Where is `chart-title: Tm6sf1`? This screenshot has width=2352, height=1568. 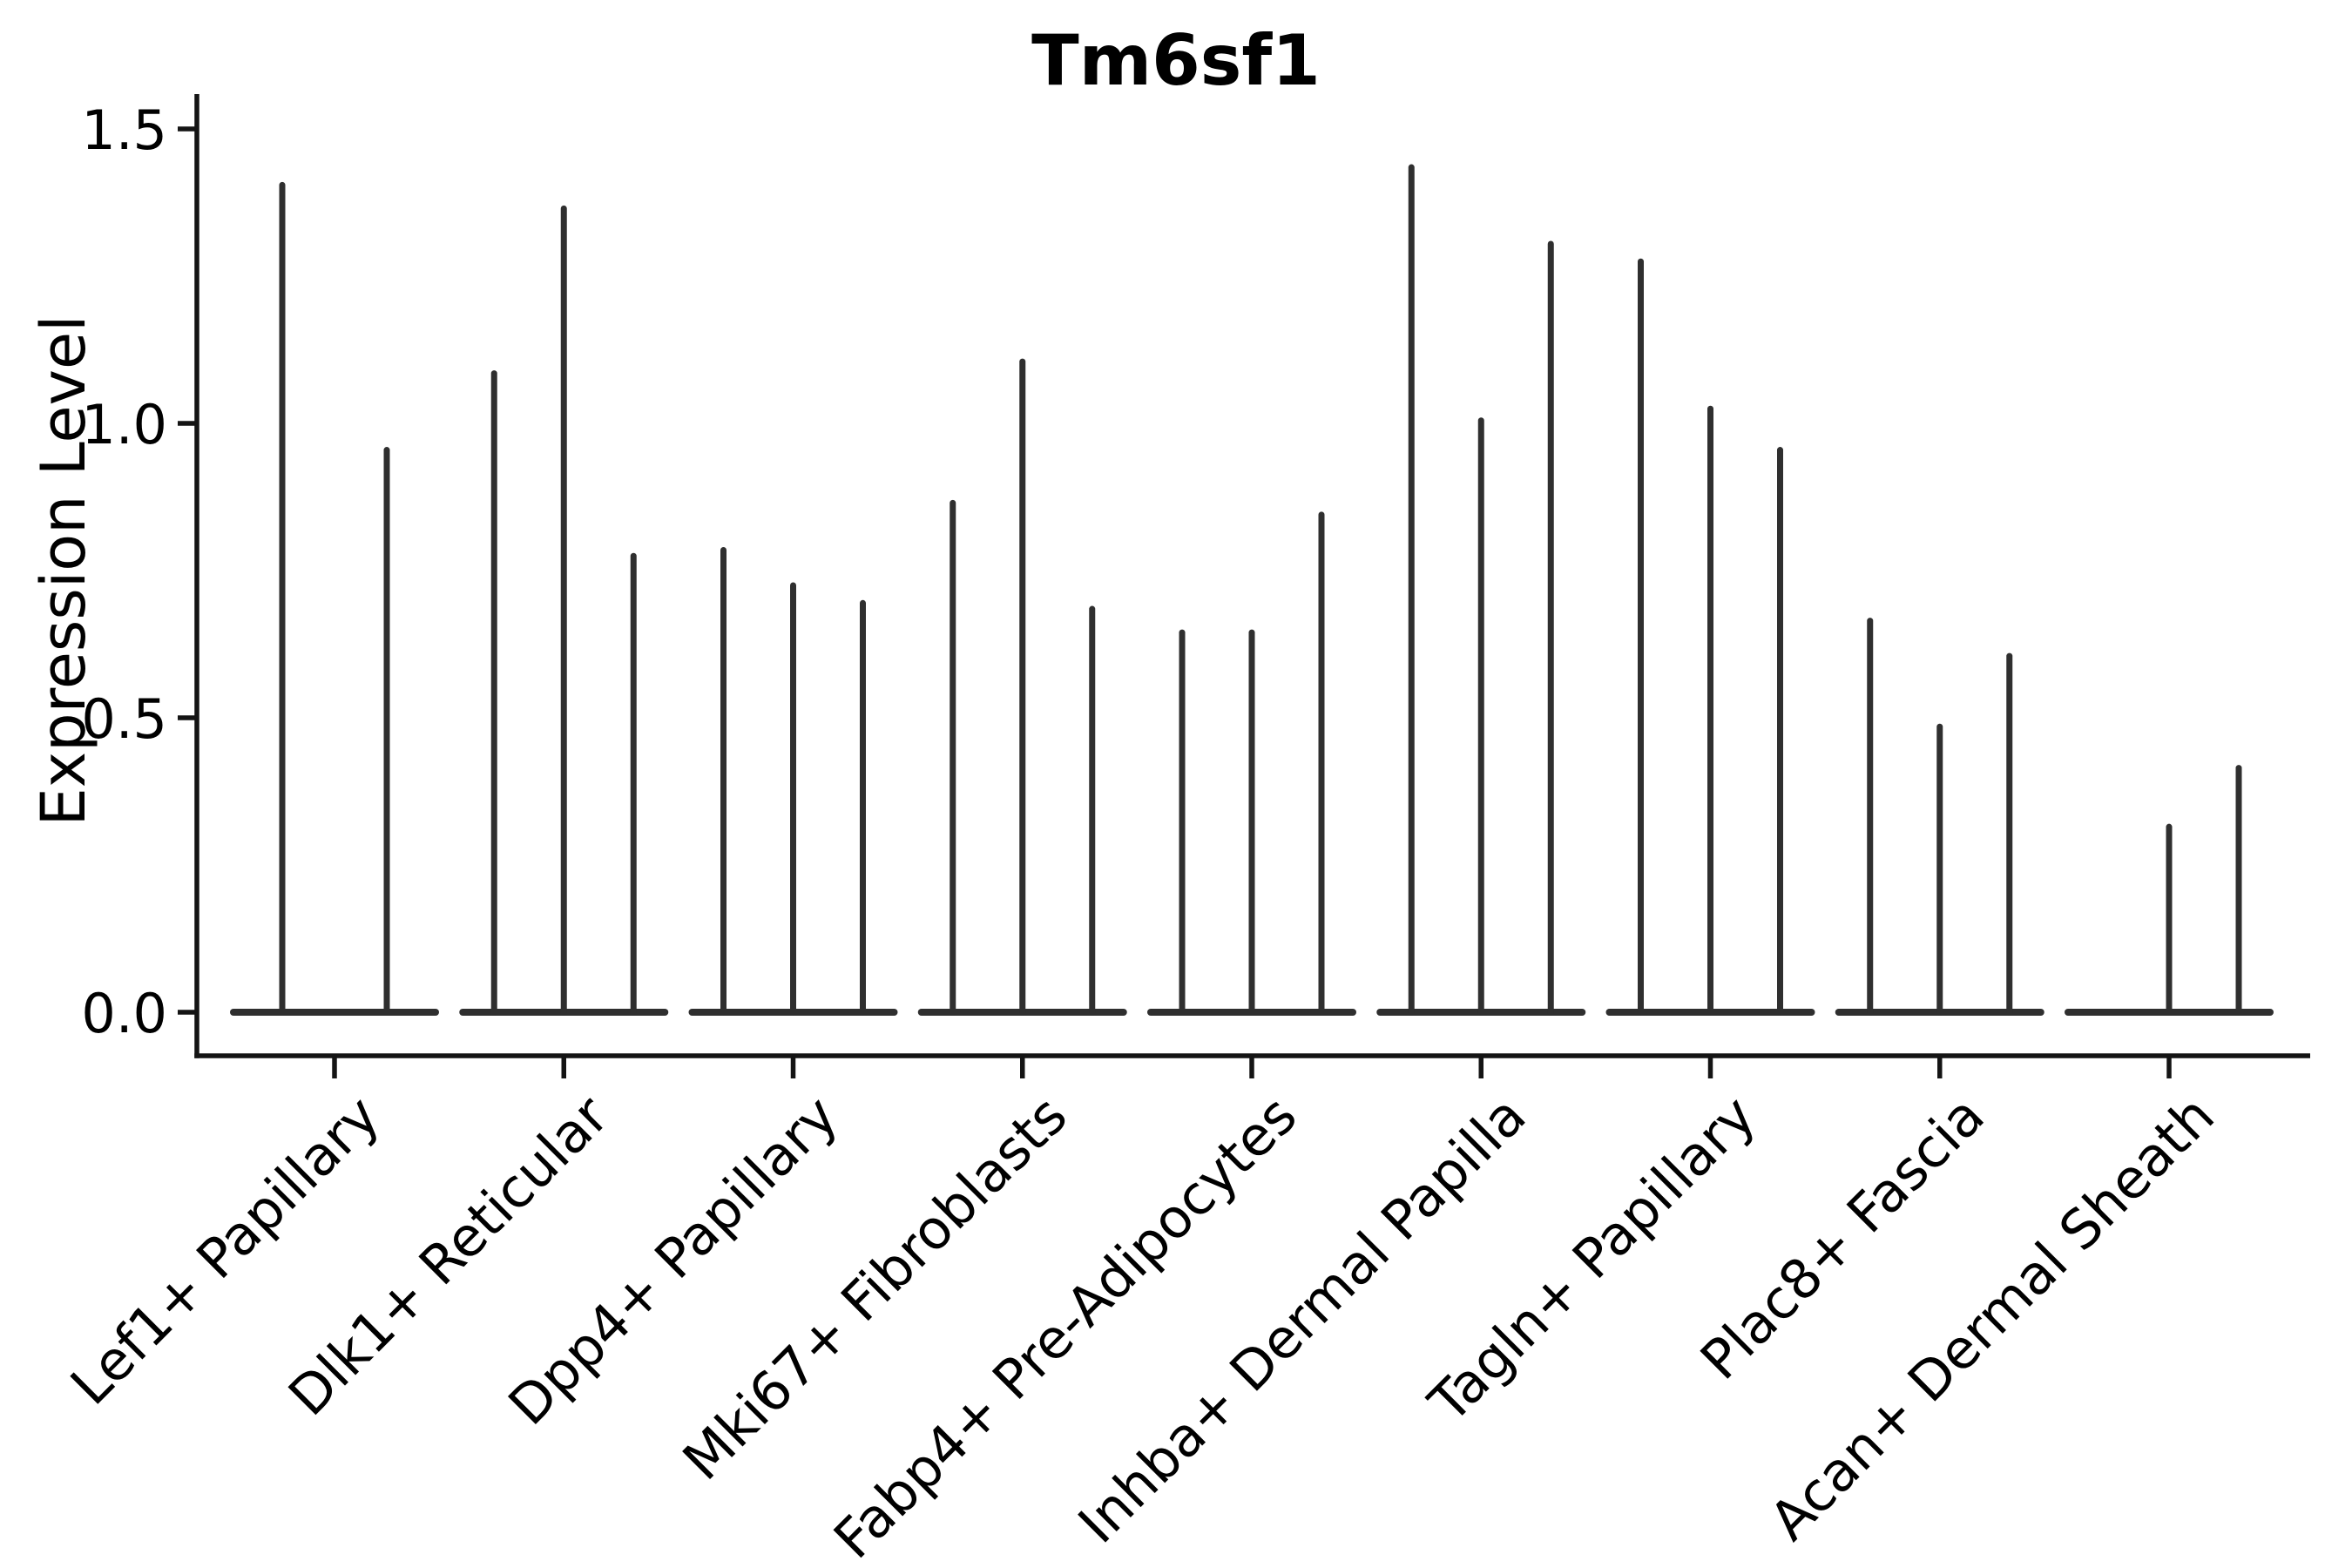 chart-title: Tm6sf1 is located at coordinates (1176, 61).